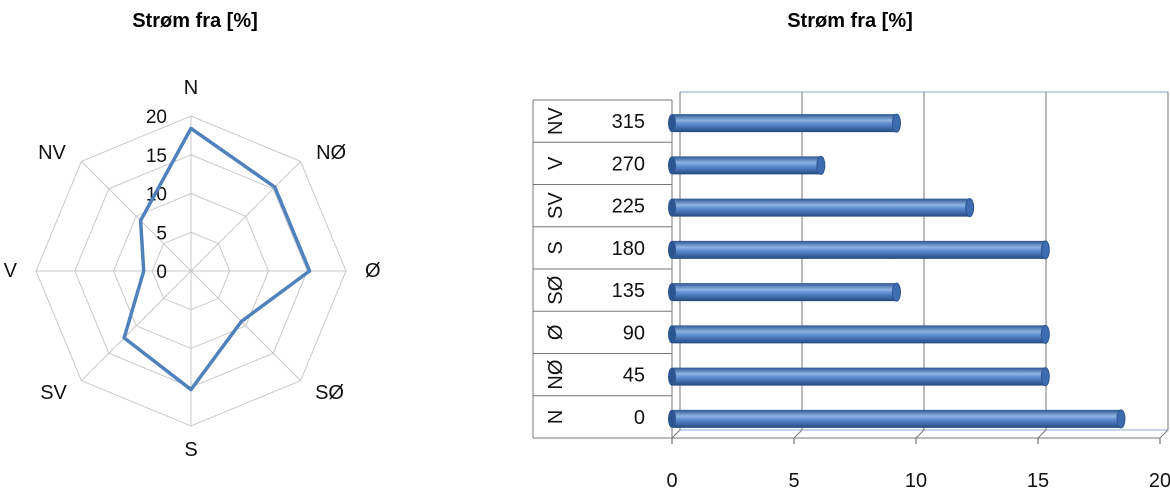  I want to click on bar-chart-title: Strøm fra [%], so click(850, 21).